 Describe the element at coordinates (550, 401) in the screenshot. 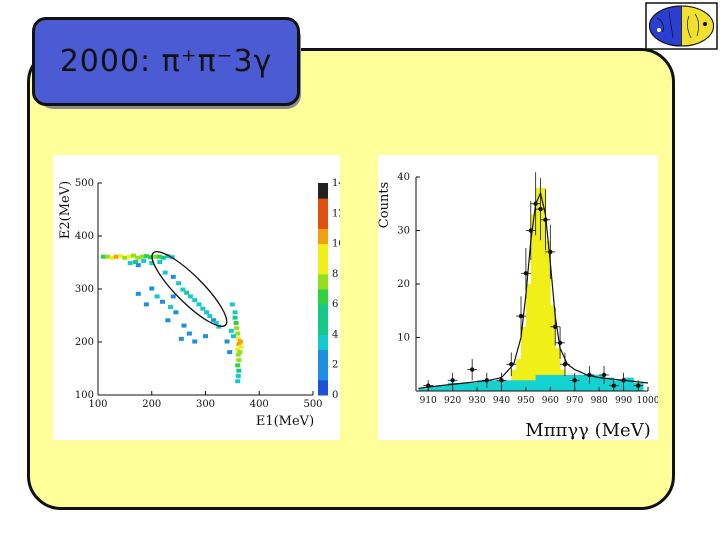

I see `x-tick-label: 960` at that location.